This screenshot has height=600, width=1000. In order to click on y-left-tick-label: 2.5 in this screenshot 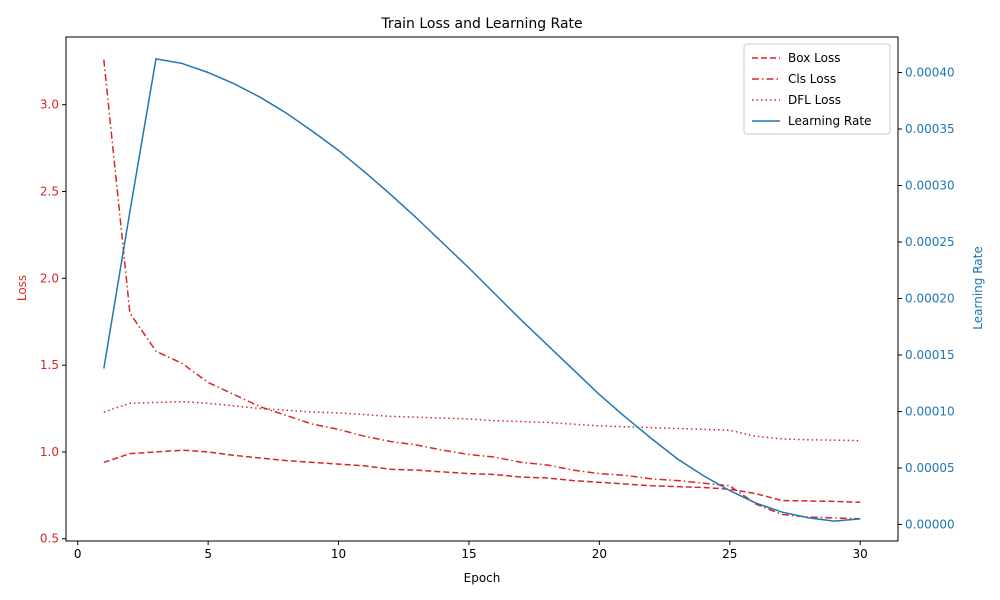, I will do `click(49, 192)`.